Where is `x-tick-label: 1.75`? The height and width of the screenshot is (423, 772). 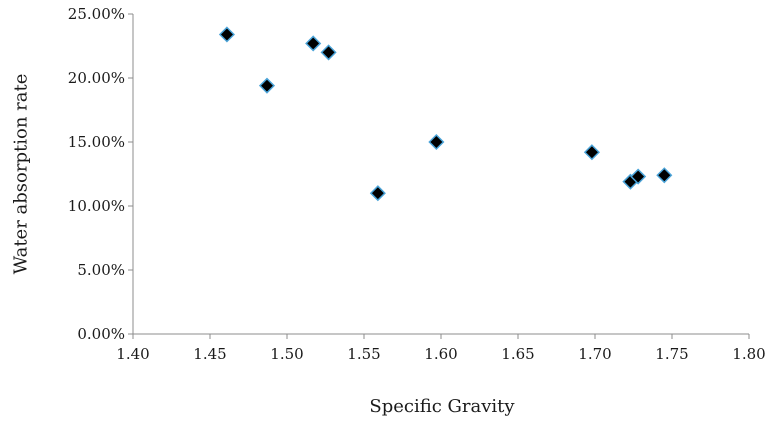
x-tick-label: 1.75 is located at coordinates (671, 354).